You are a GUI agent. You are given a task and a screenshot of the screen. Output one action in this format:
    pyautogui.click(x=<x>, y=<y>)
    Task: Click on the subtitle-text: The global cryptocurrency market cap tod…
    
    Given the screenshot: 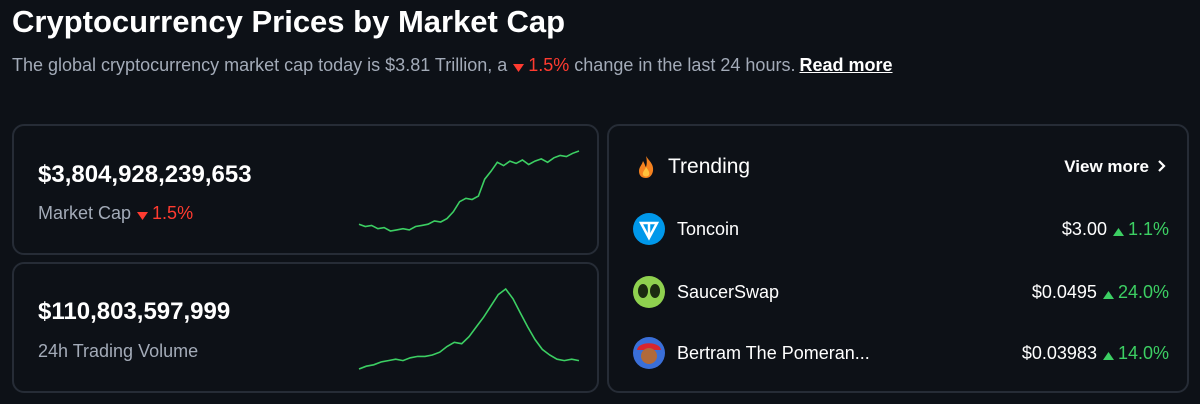 What is the action you would take?
    pyautogui.click(x=260, y=65)
    